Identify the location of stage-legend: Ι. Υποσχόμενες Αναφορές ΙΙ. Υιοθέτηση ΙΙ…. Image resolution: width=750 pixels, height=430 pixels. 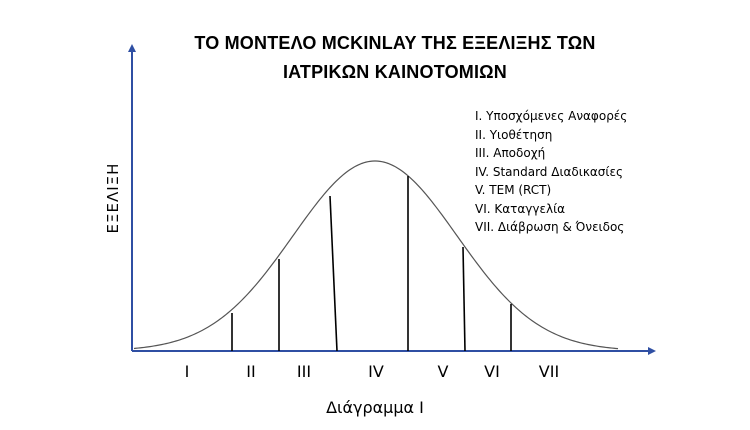
(551, 172).